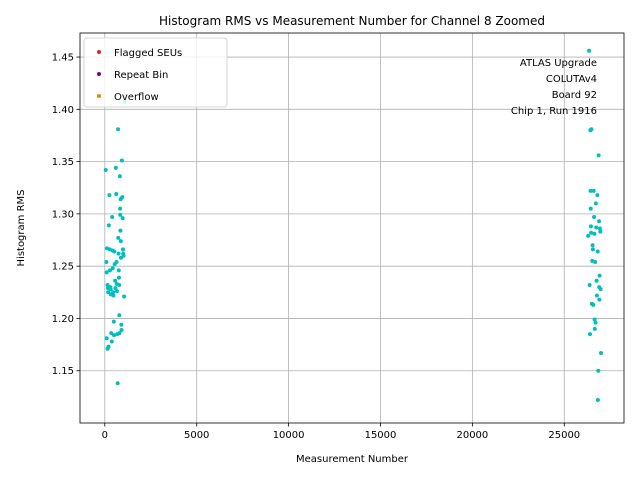 Image resolution: width=640 pixels, height=480 pixels. I want to click on legend-label: Overflow, so click(136, 97).